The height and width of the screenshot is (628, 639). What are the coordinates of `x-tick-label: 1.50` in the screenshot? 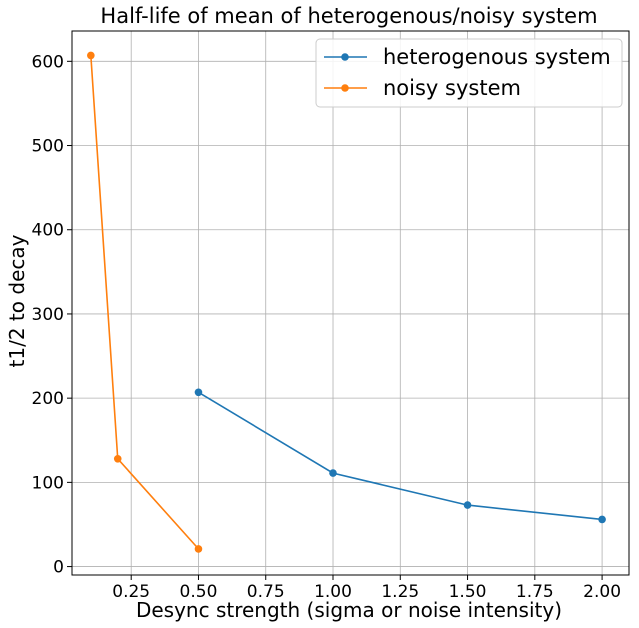 It's located at (468, 592).